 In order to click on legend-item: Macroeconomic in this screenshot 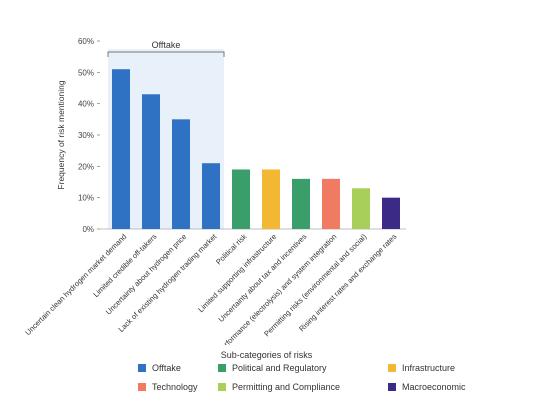, I will do `click(427, 387)`.